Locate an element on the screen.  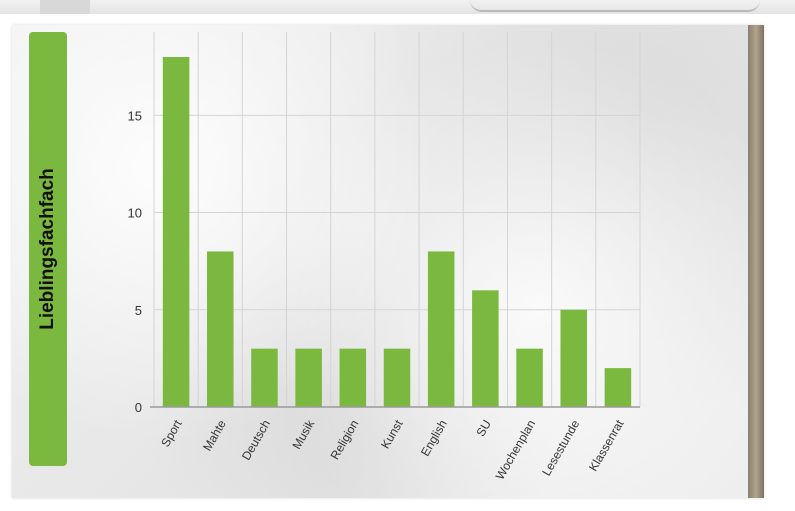
x-tick-label: Kunst is located at coordinates (392, 434).